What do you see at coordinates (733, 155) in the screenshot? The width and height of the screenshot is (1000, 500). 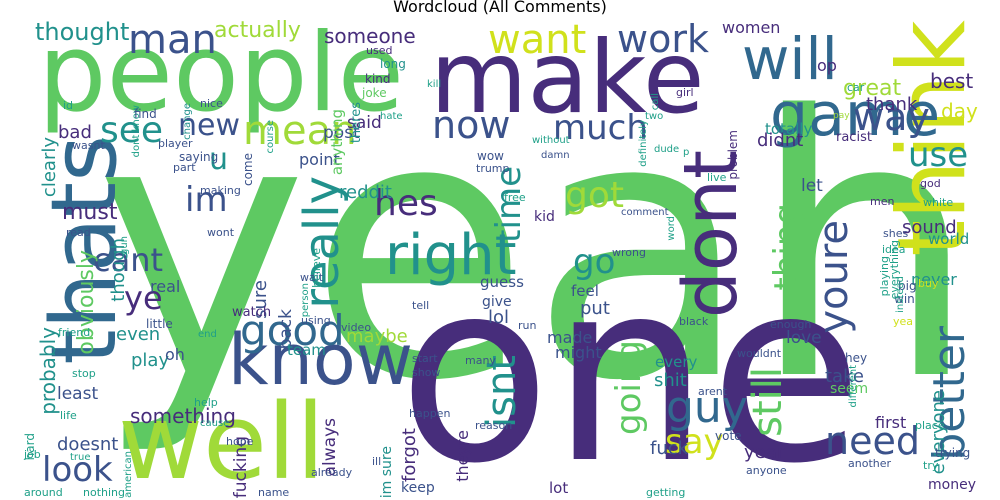 I see `word-problem: problem` at bounding box center [733, 155].